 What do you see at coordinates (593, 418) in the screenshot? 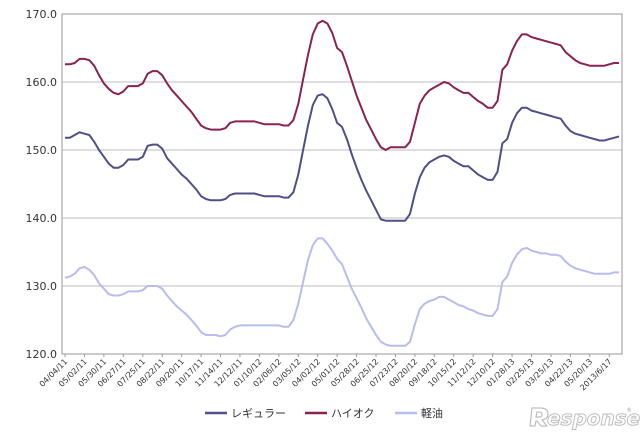
I see `response-logo-text: esponse.` at bounding box center [593, 418].